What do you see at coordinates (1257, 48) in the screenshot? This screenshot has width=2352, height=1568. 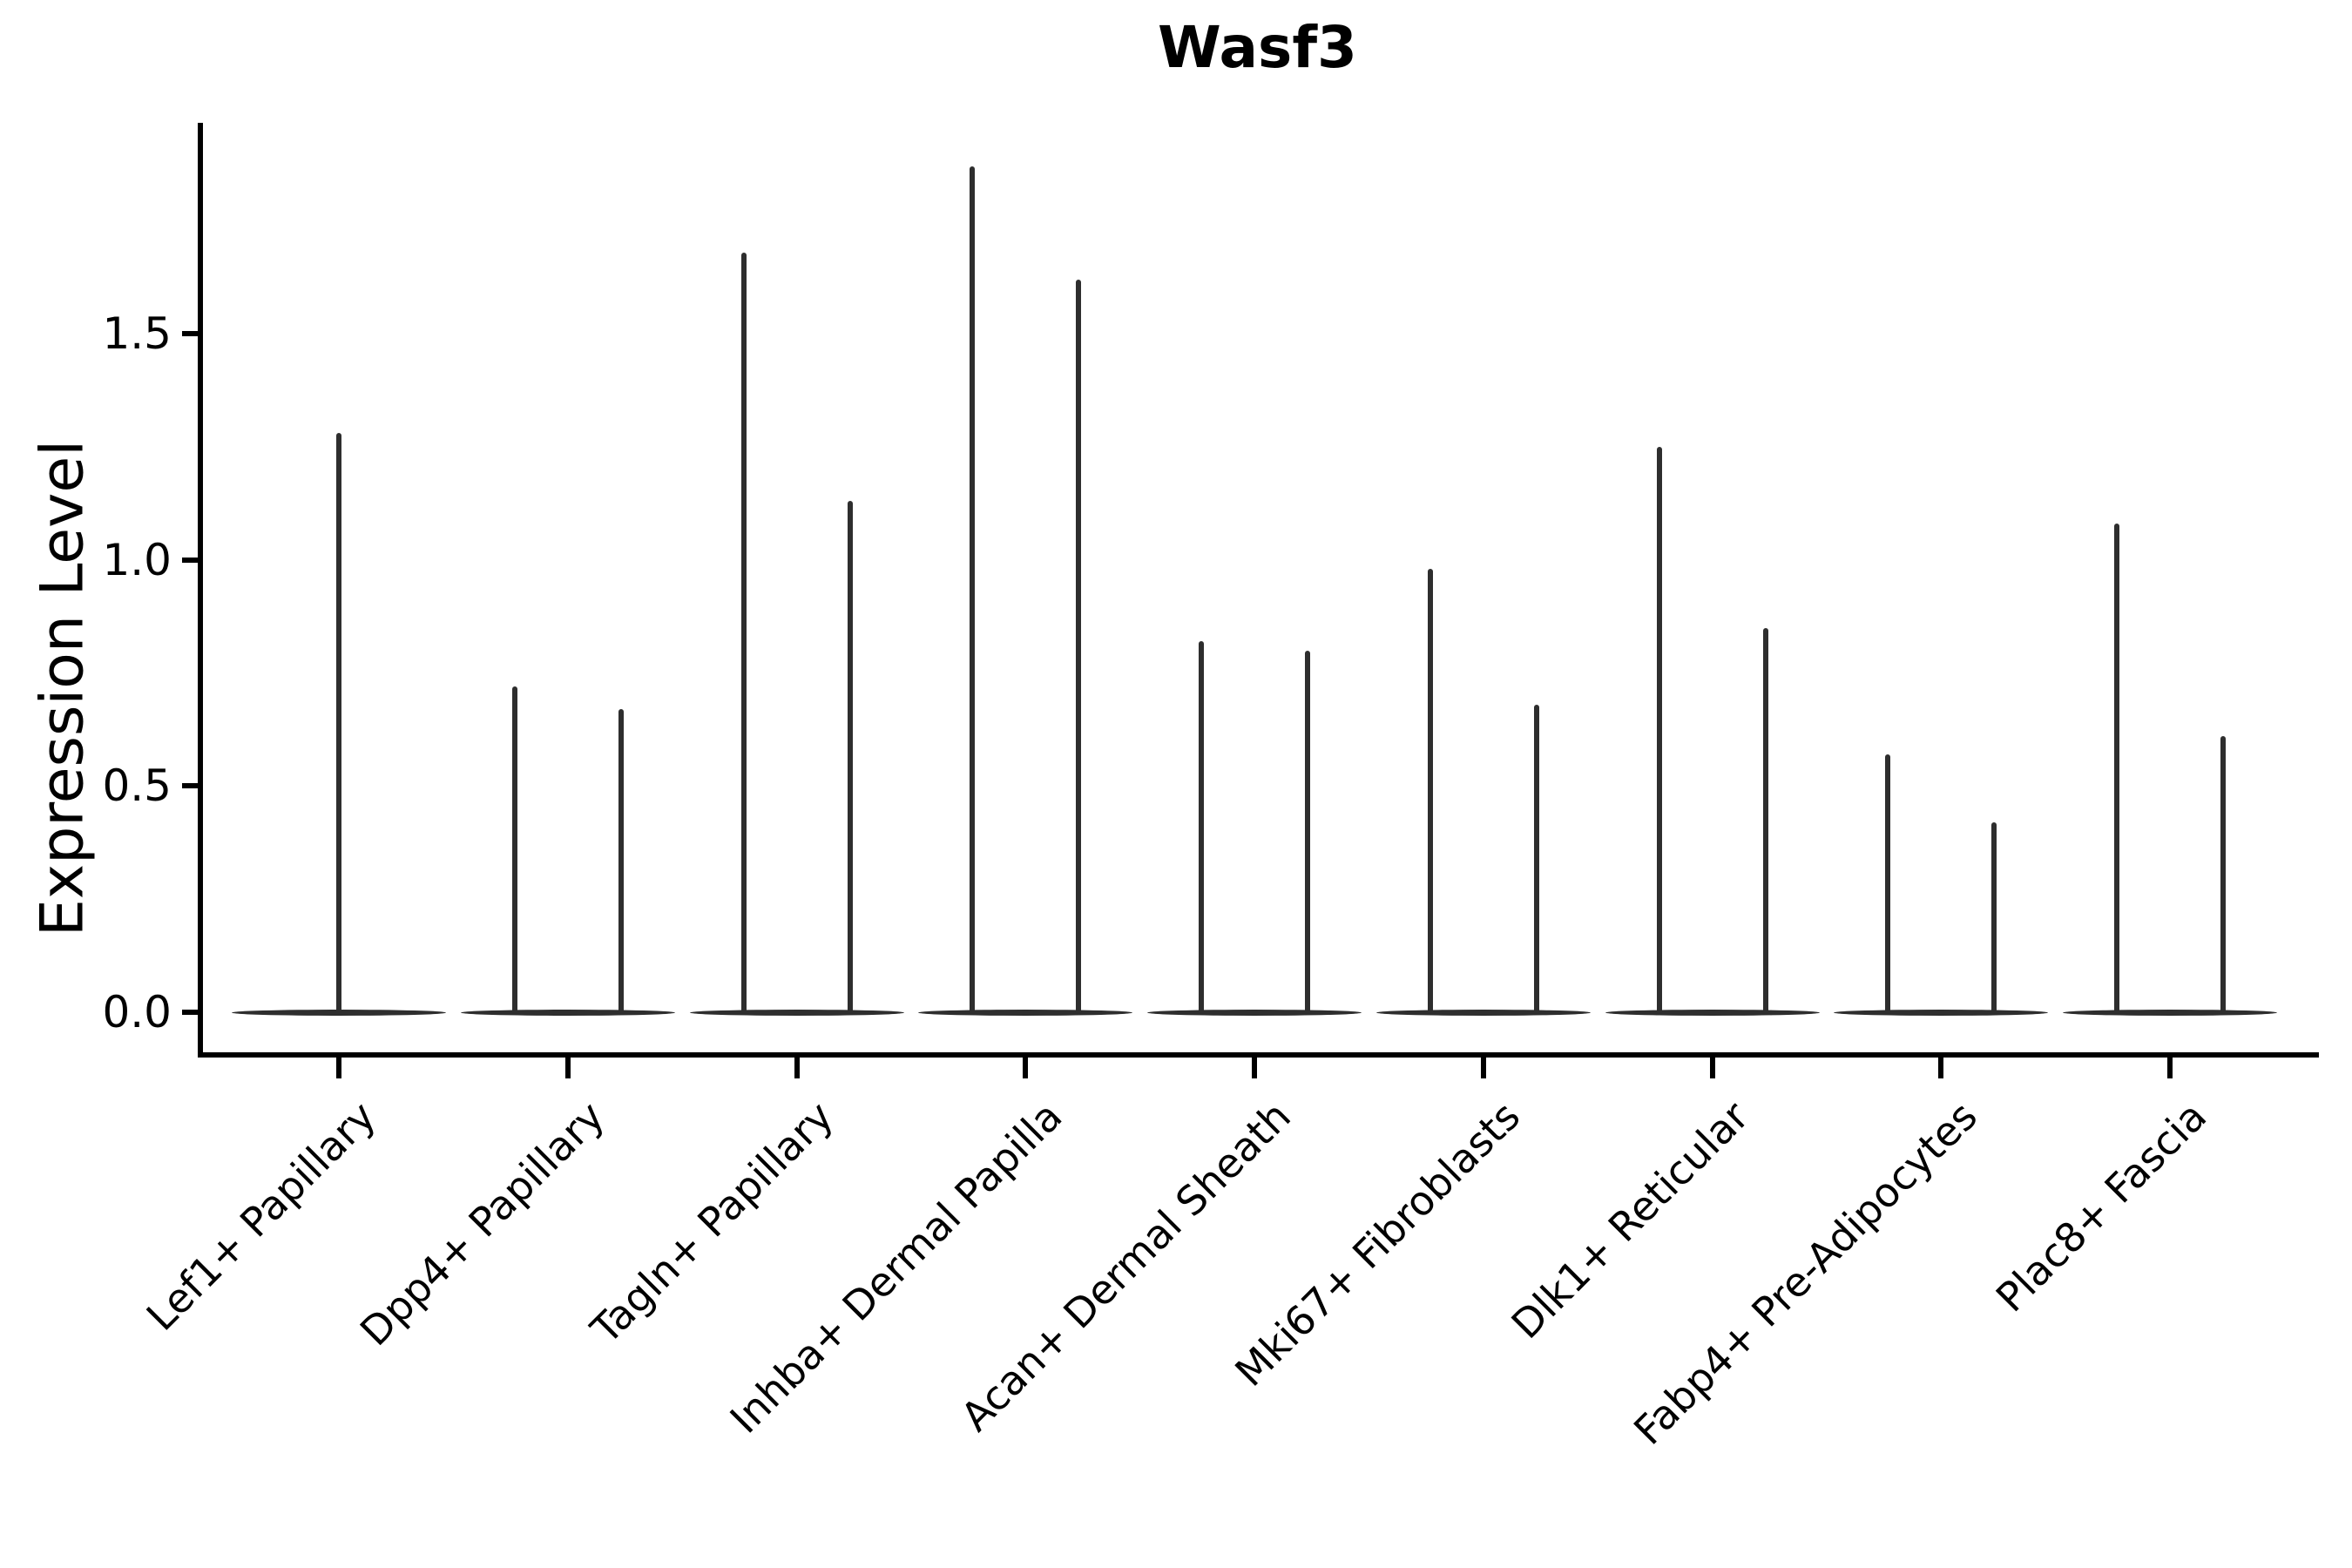 I see `plot-title: Wasf3` at bounding box center [1257, 48].